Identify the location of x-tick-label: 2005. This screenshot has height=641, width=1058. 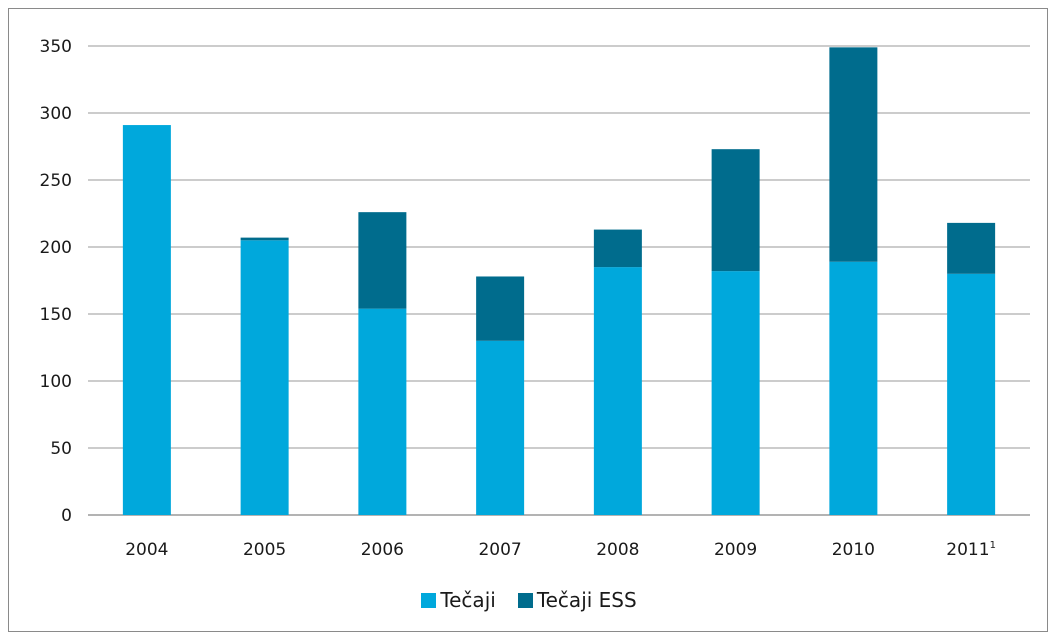
(264, 550).